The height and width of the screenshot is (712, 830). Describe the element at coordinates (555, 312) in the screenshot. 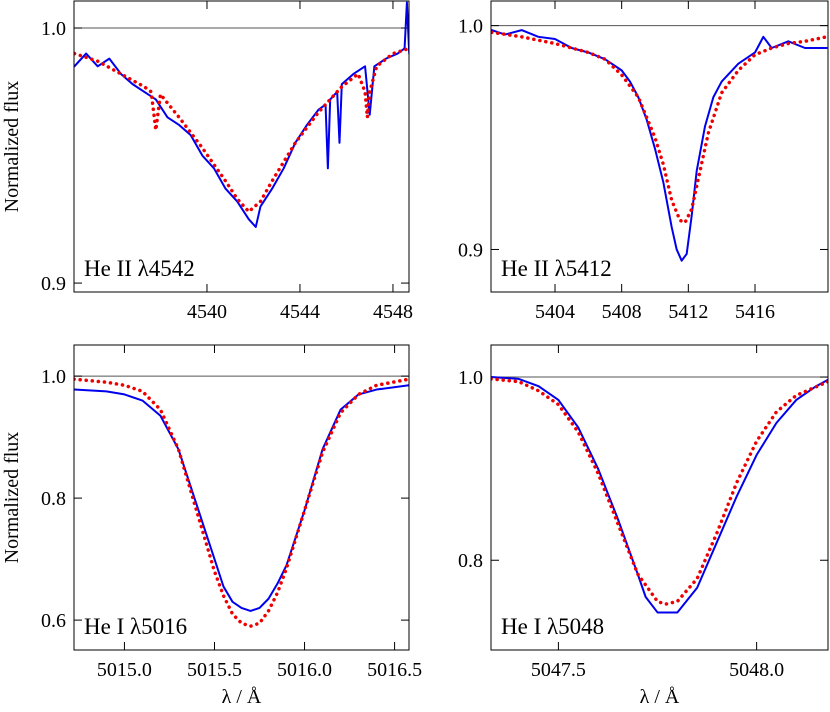

I see `x-tick-label: 5404` at that location.